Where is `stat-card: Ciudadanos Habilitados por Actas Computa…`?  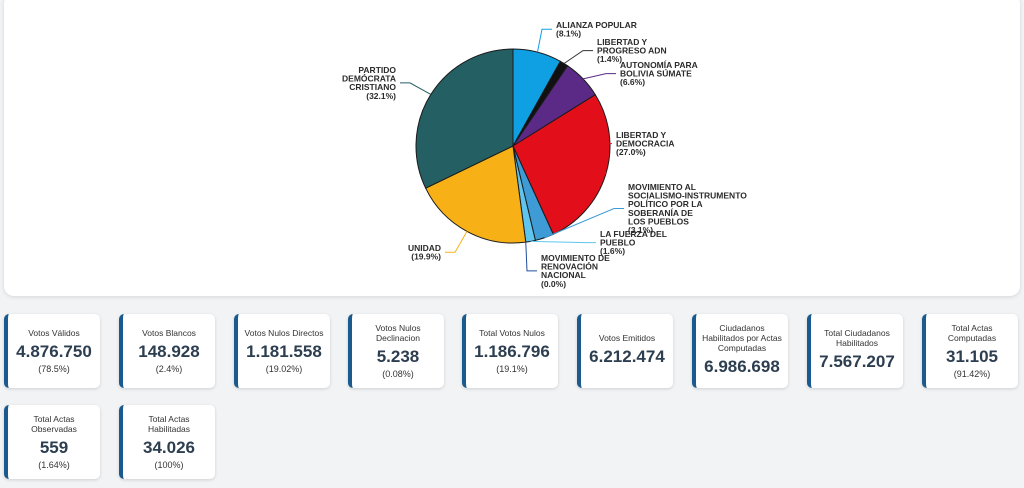 stat-card: Ciudadanos Habilitados por Actas Computa… is located at coordinates (740, 351).